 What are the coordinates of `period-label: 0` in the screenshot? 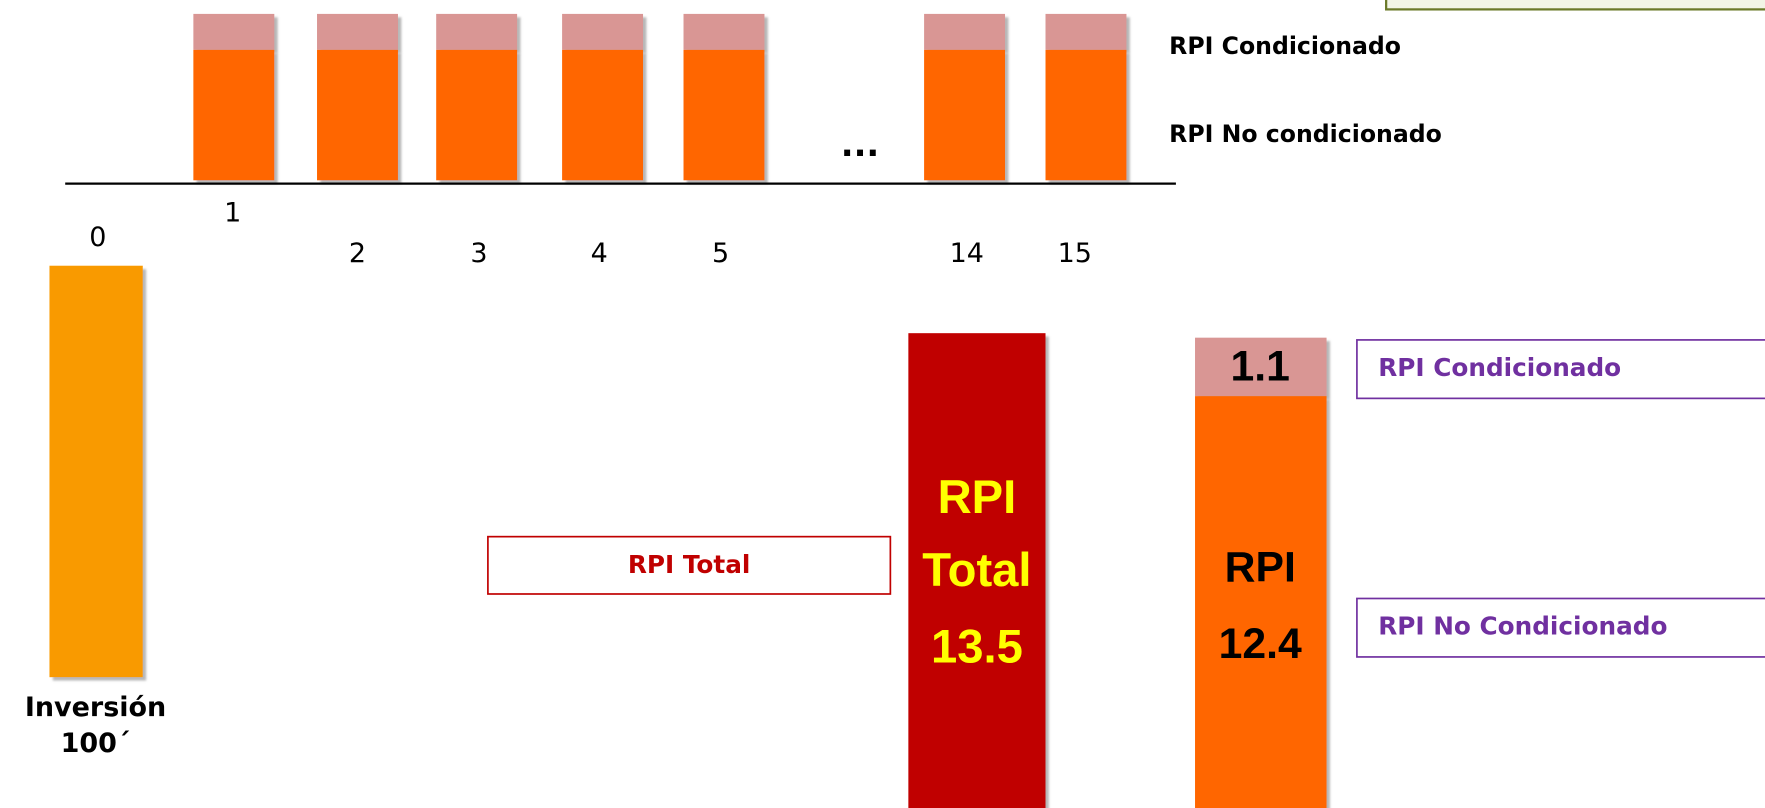 It's located at (97, 237).